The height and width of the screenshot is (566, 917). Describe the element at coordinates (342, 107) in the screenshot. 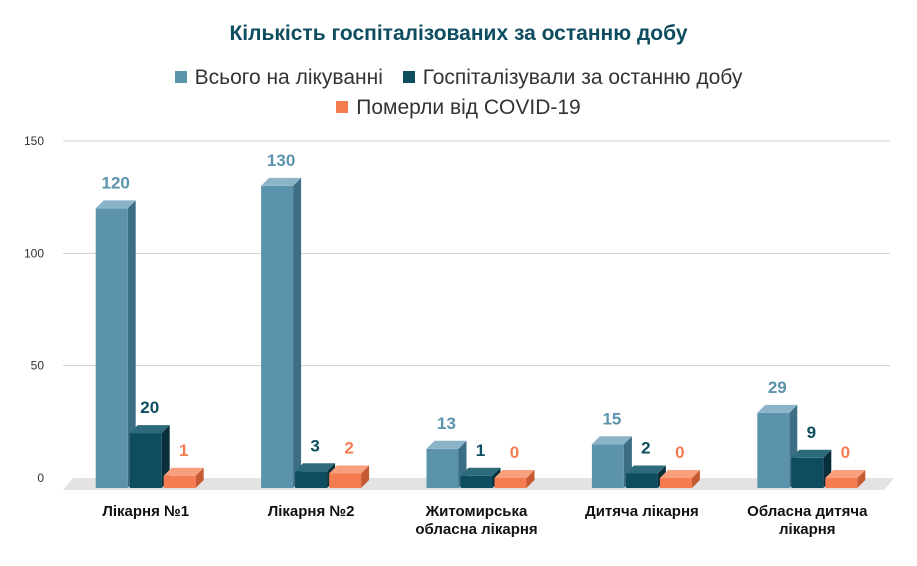

I see `legend-swatch-died` at that location.